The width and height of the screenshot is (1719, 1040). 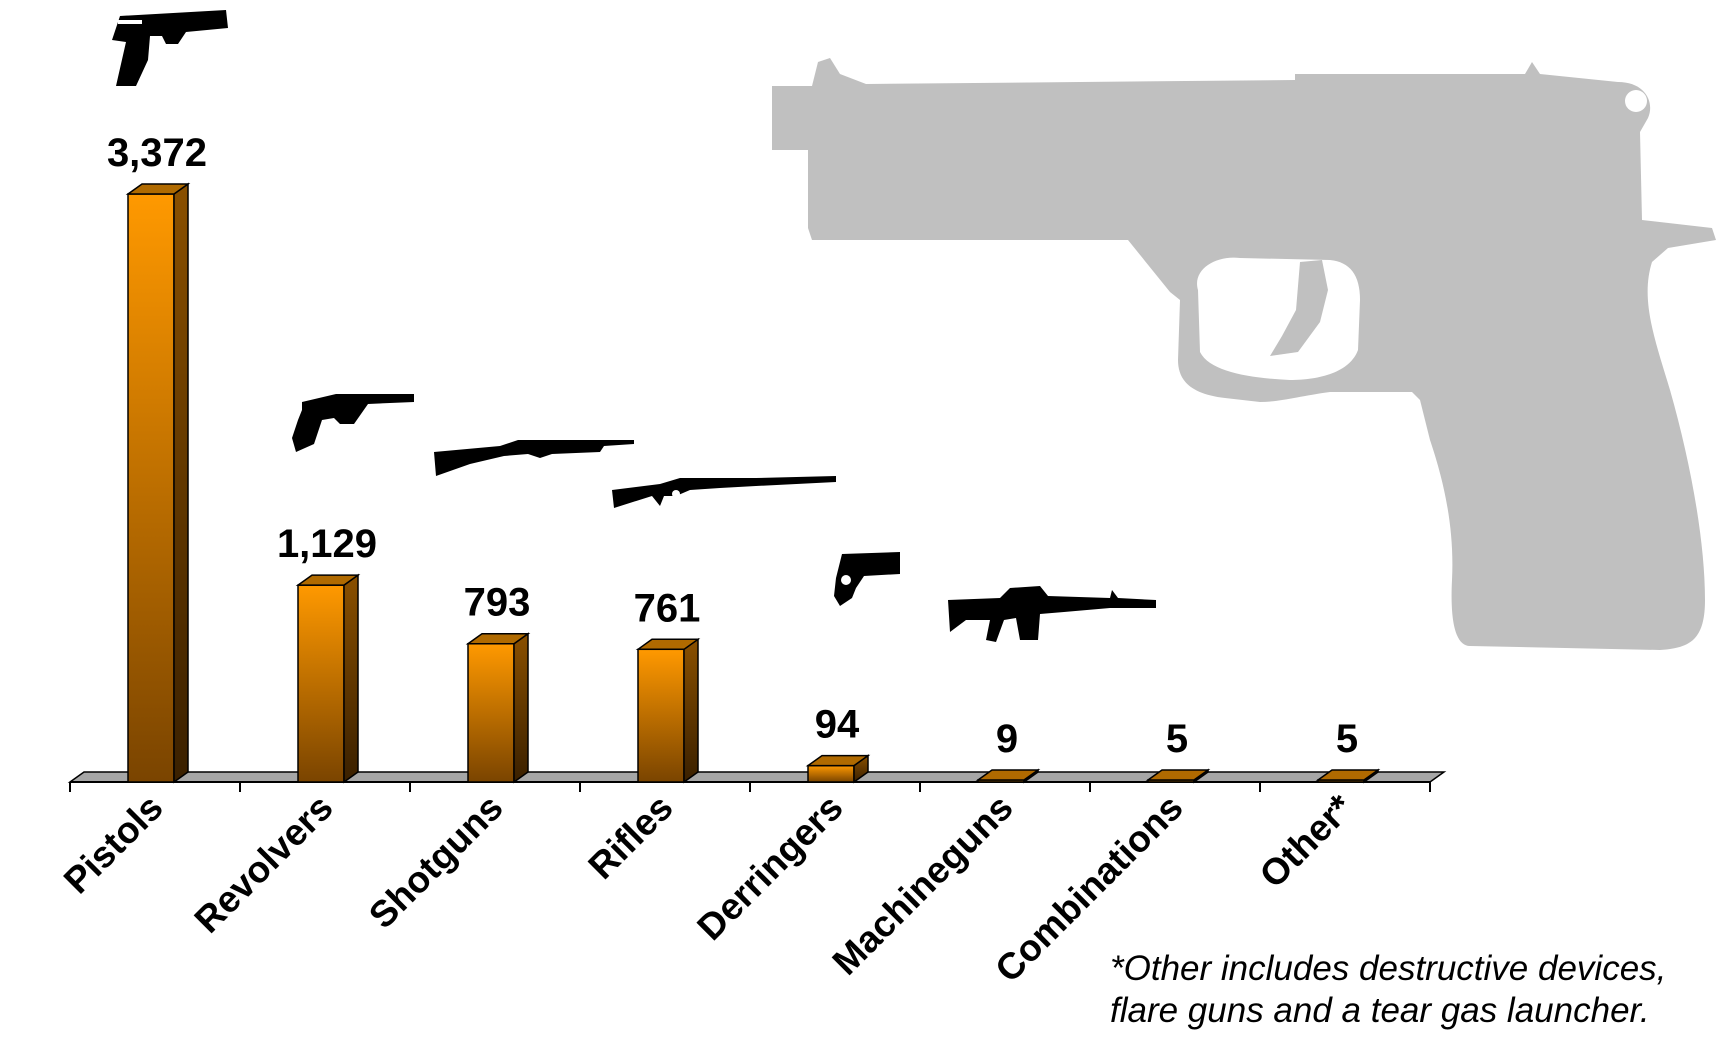 What do you see at coordinates (769, 867) in the screenshot?
I see `category-label: Derringers` at bounding box center [769, 867].